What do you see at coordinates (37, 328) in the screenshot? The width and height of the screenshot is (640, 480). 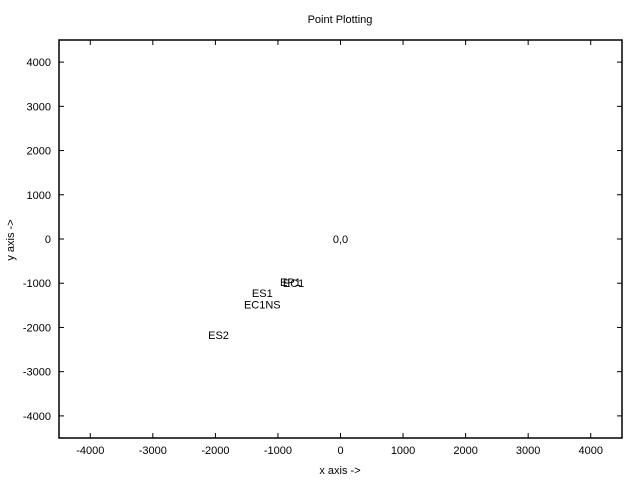 I see `y-tick-label: -2000` at bounding box center [37, 328].